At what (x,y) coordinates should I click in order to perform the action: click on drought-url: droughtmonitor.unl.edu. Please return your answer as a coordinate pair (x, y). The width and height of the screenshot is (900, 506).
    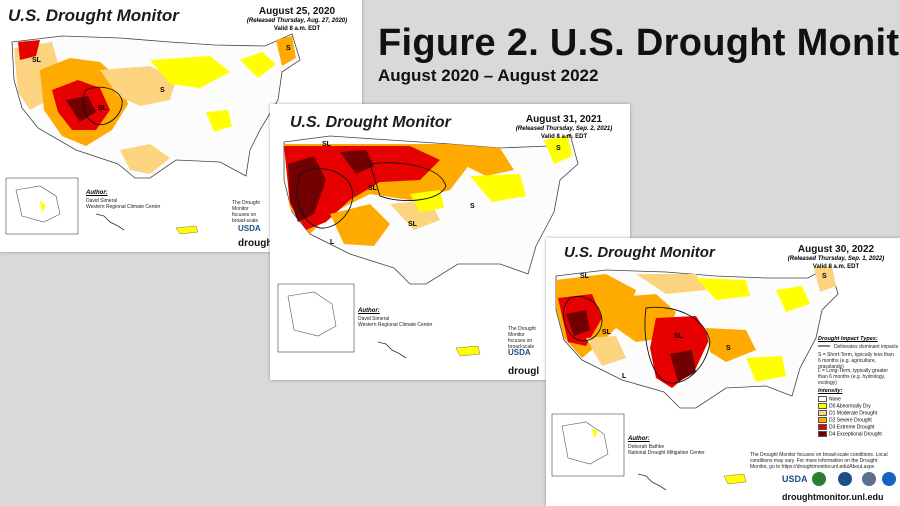
    Looking at the image, I should click on (833, 497).